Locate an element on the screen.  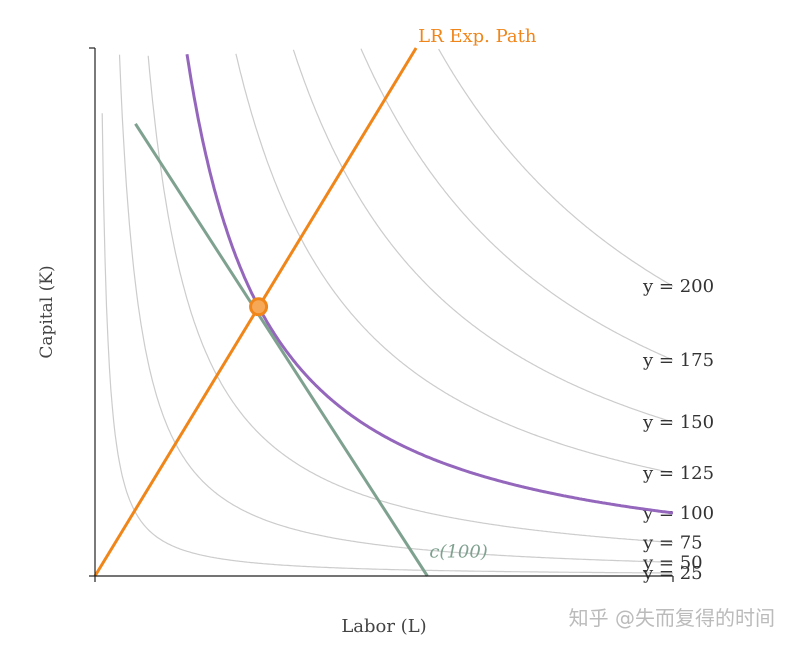
isocost-label: c(100) is located at coordinates (458, 552).